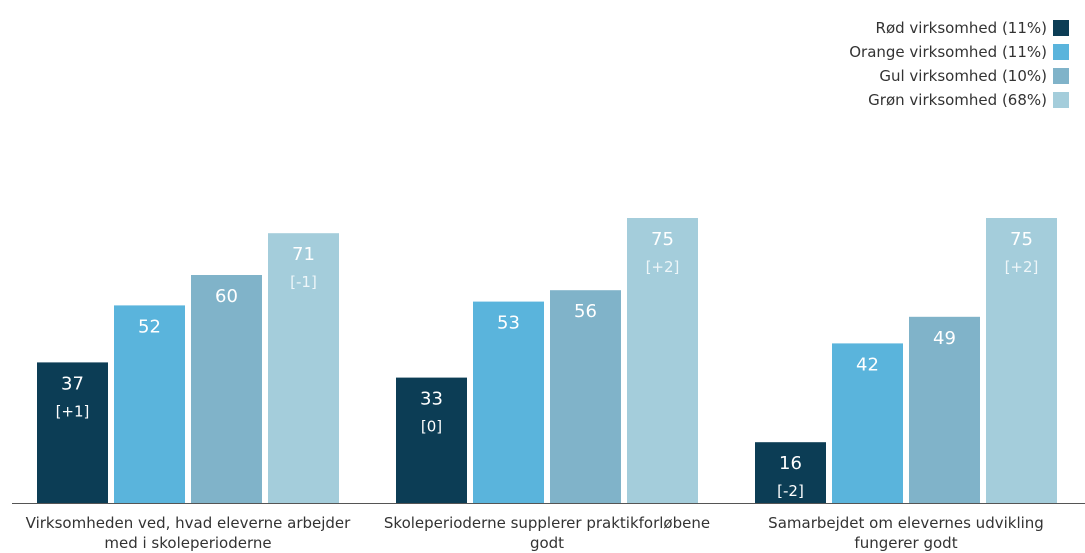  I want to click on legend-item-groen: Grøn virksomhed (68%), so click(959, 100).